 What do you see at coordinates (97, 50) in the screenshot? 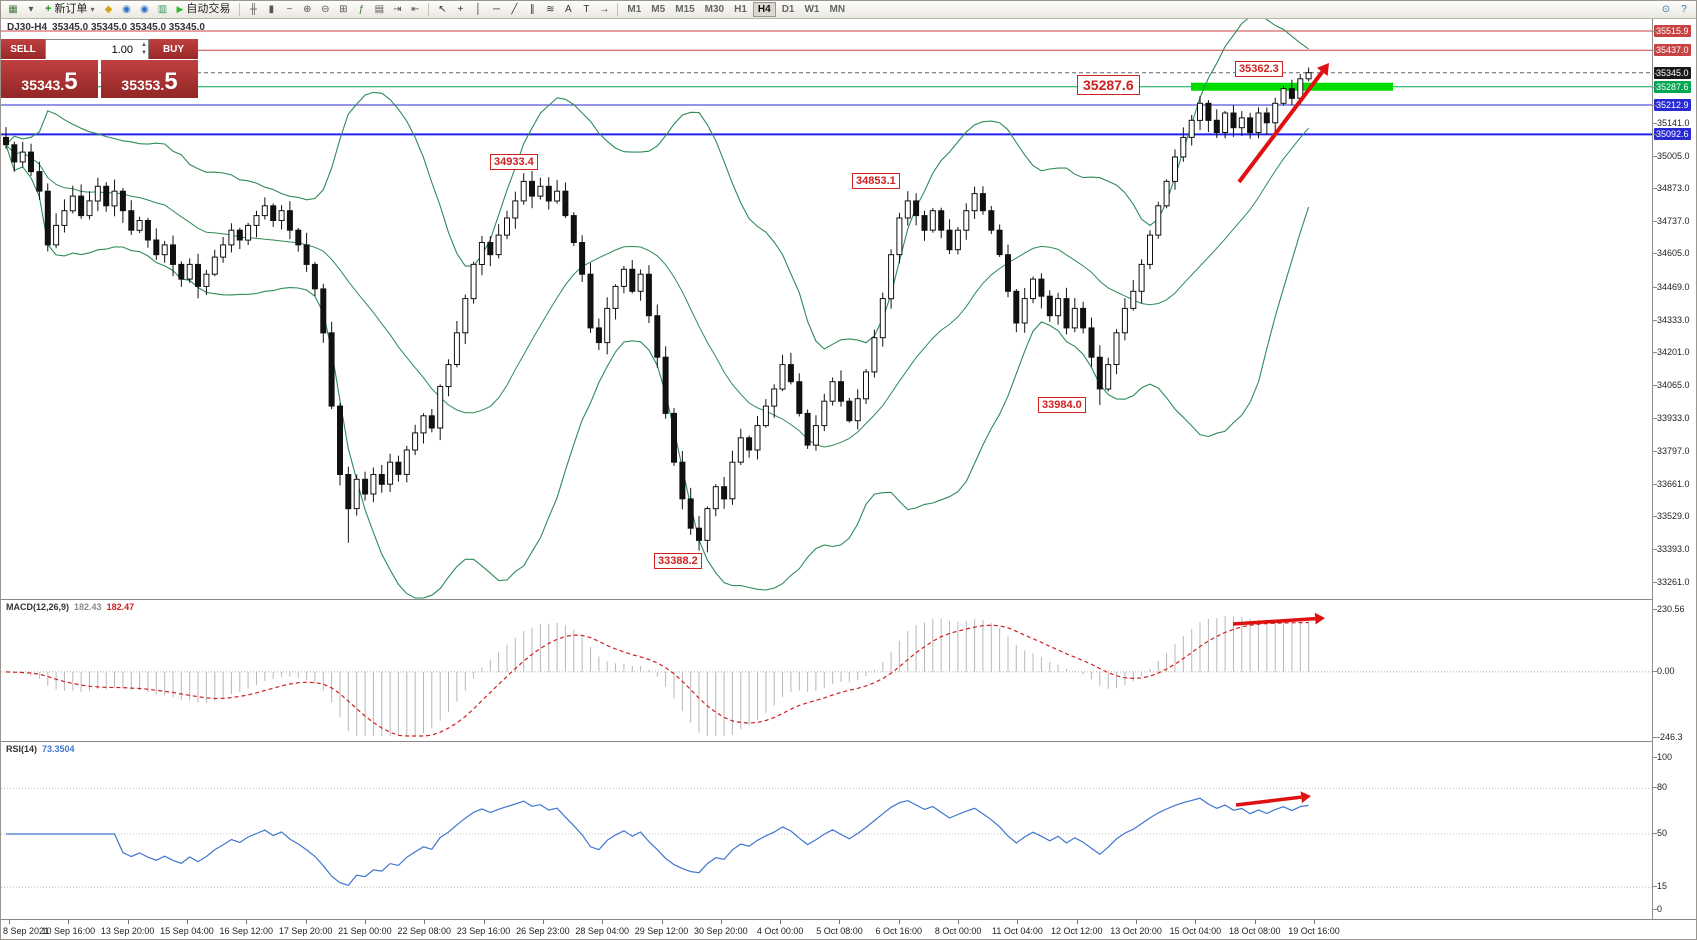
I see `volume-input` at bounding box center [97, 50].